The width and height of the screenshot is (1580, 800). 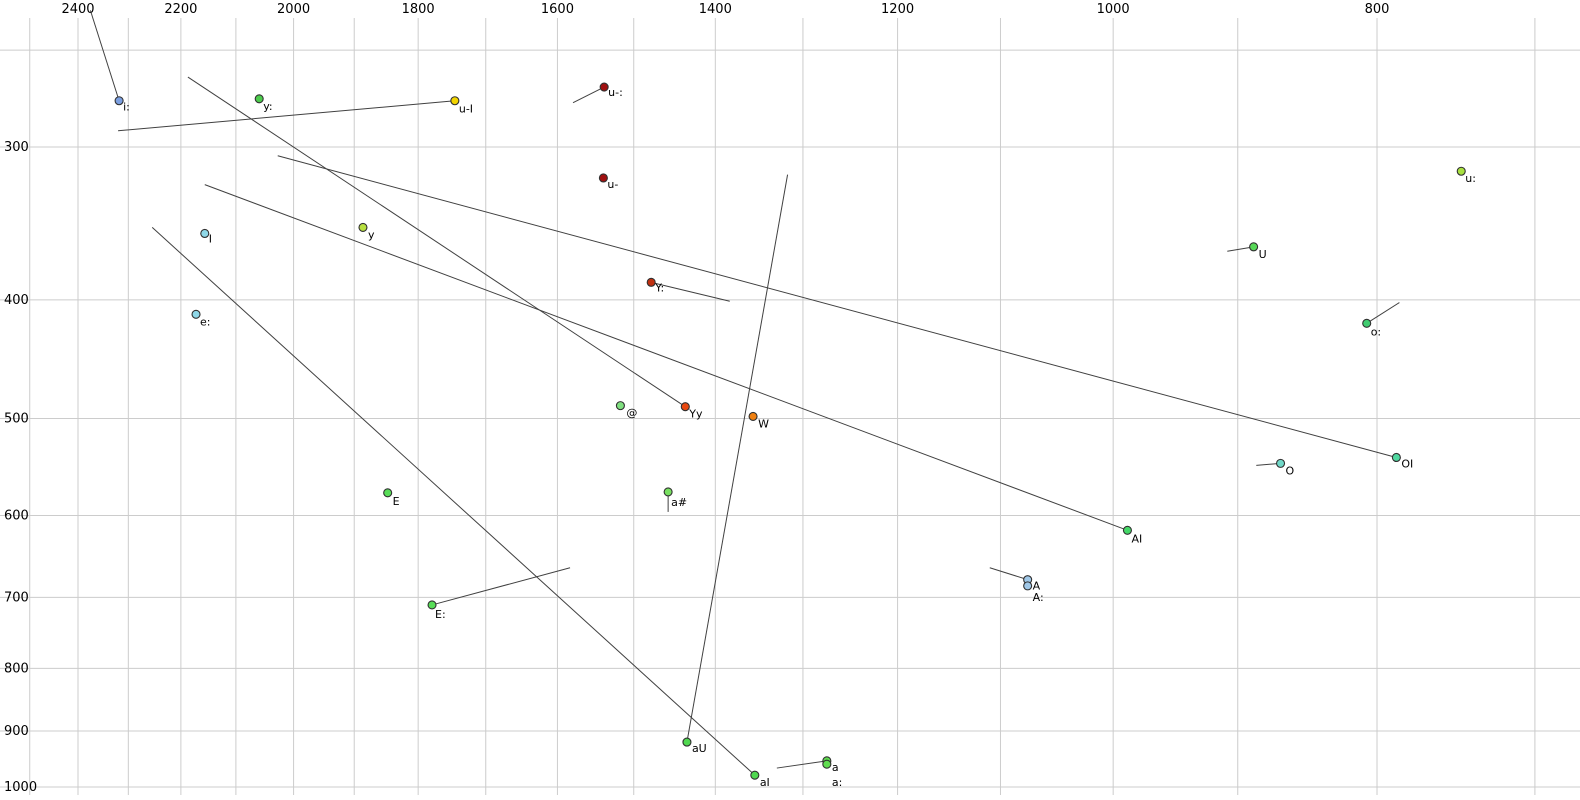 What do you see at coordinates (1136, 538) in the screenshot?
I see `vowel-point-label: AI` at bounding box center [1136, 538].